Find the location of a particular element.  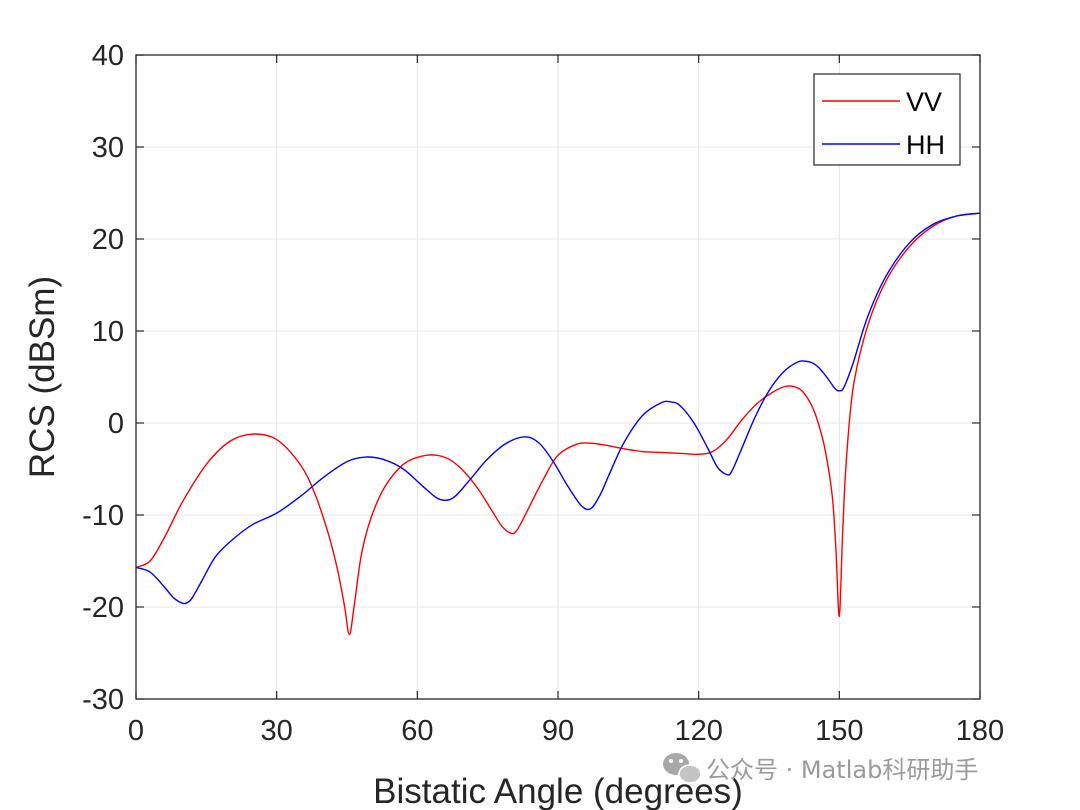

y-tick-label: -10 is located at coordinates (103, 516).